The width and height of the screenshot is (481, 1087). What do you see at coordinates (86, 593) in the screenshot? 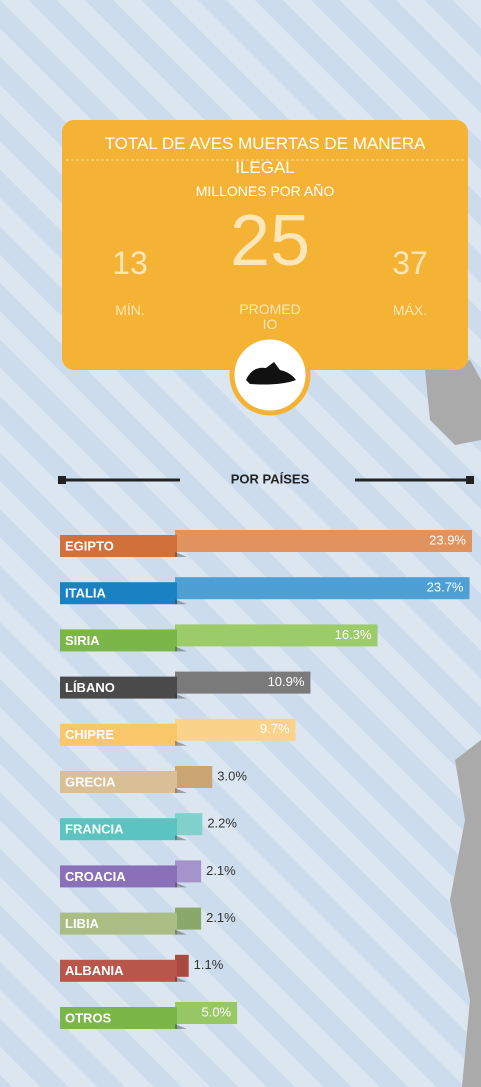
I see `category-label: ITALIA` at bounding box center [86, 593].